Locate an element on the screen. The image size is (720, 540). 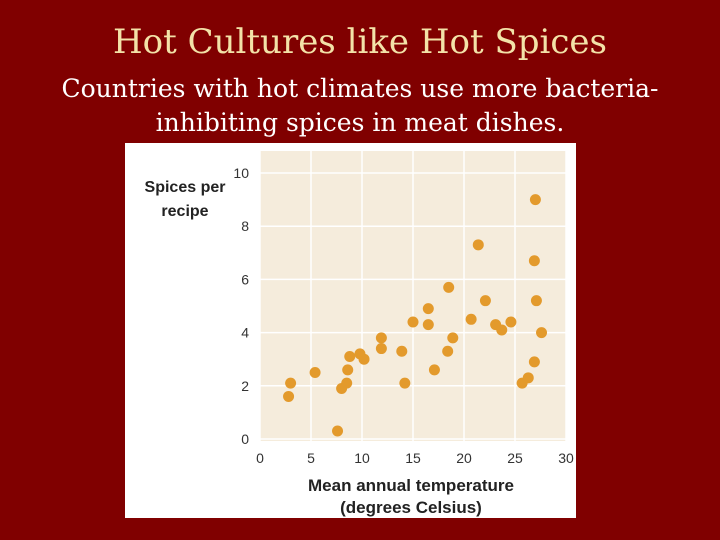
x-axis-label-line-2: (degrees Celsius) is located at coordinates (411, 507).